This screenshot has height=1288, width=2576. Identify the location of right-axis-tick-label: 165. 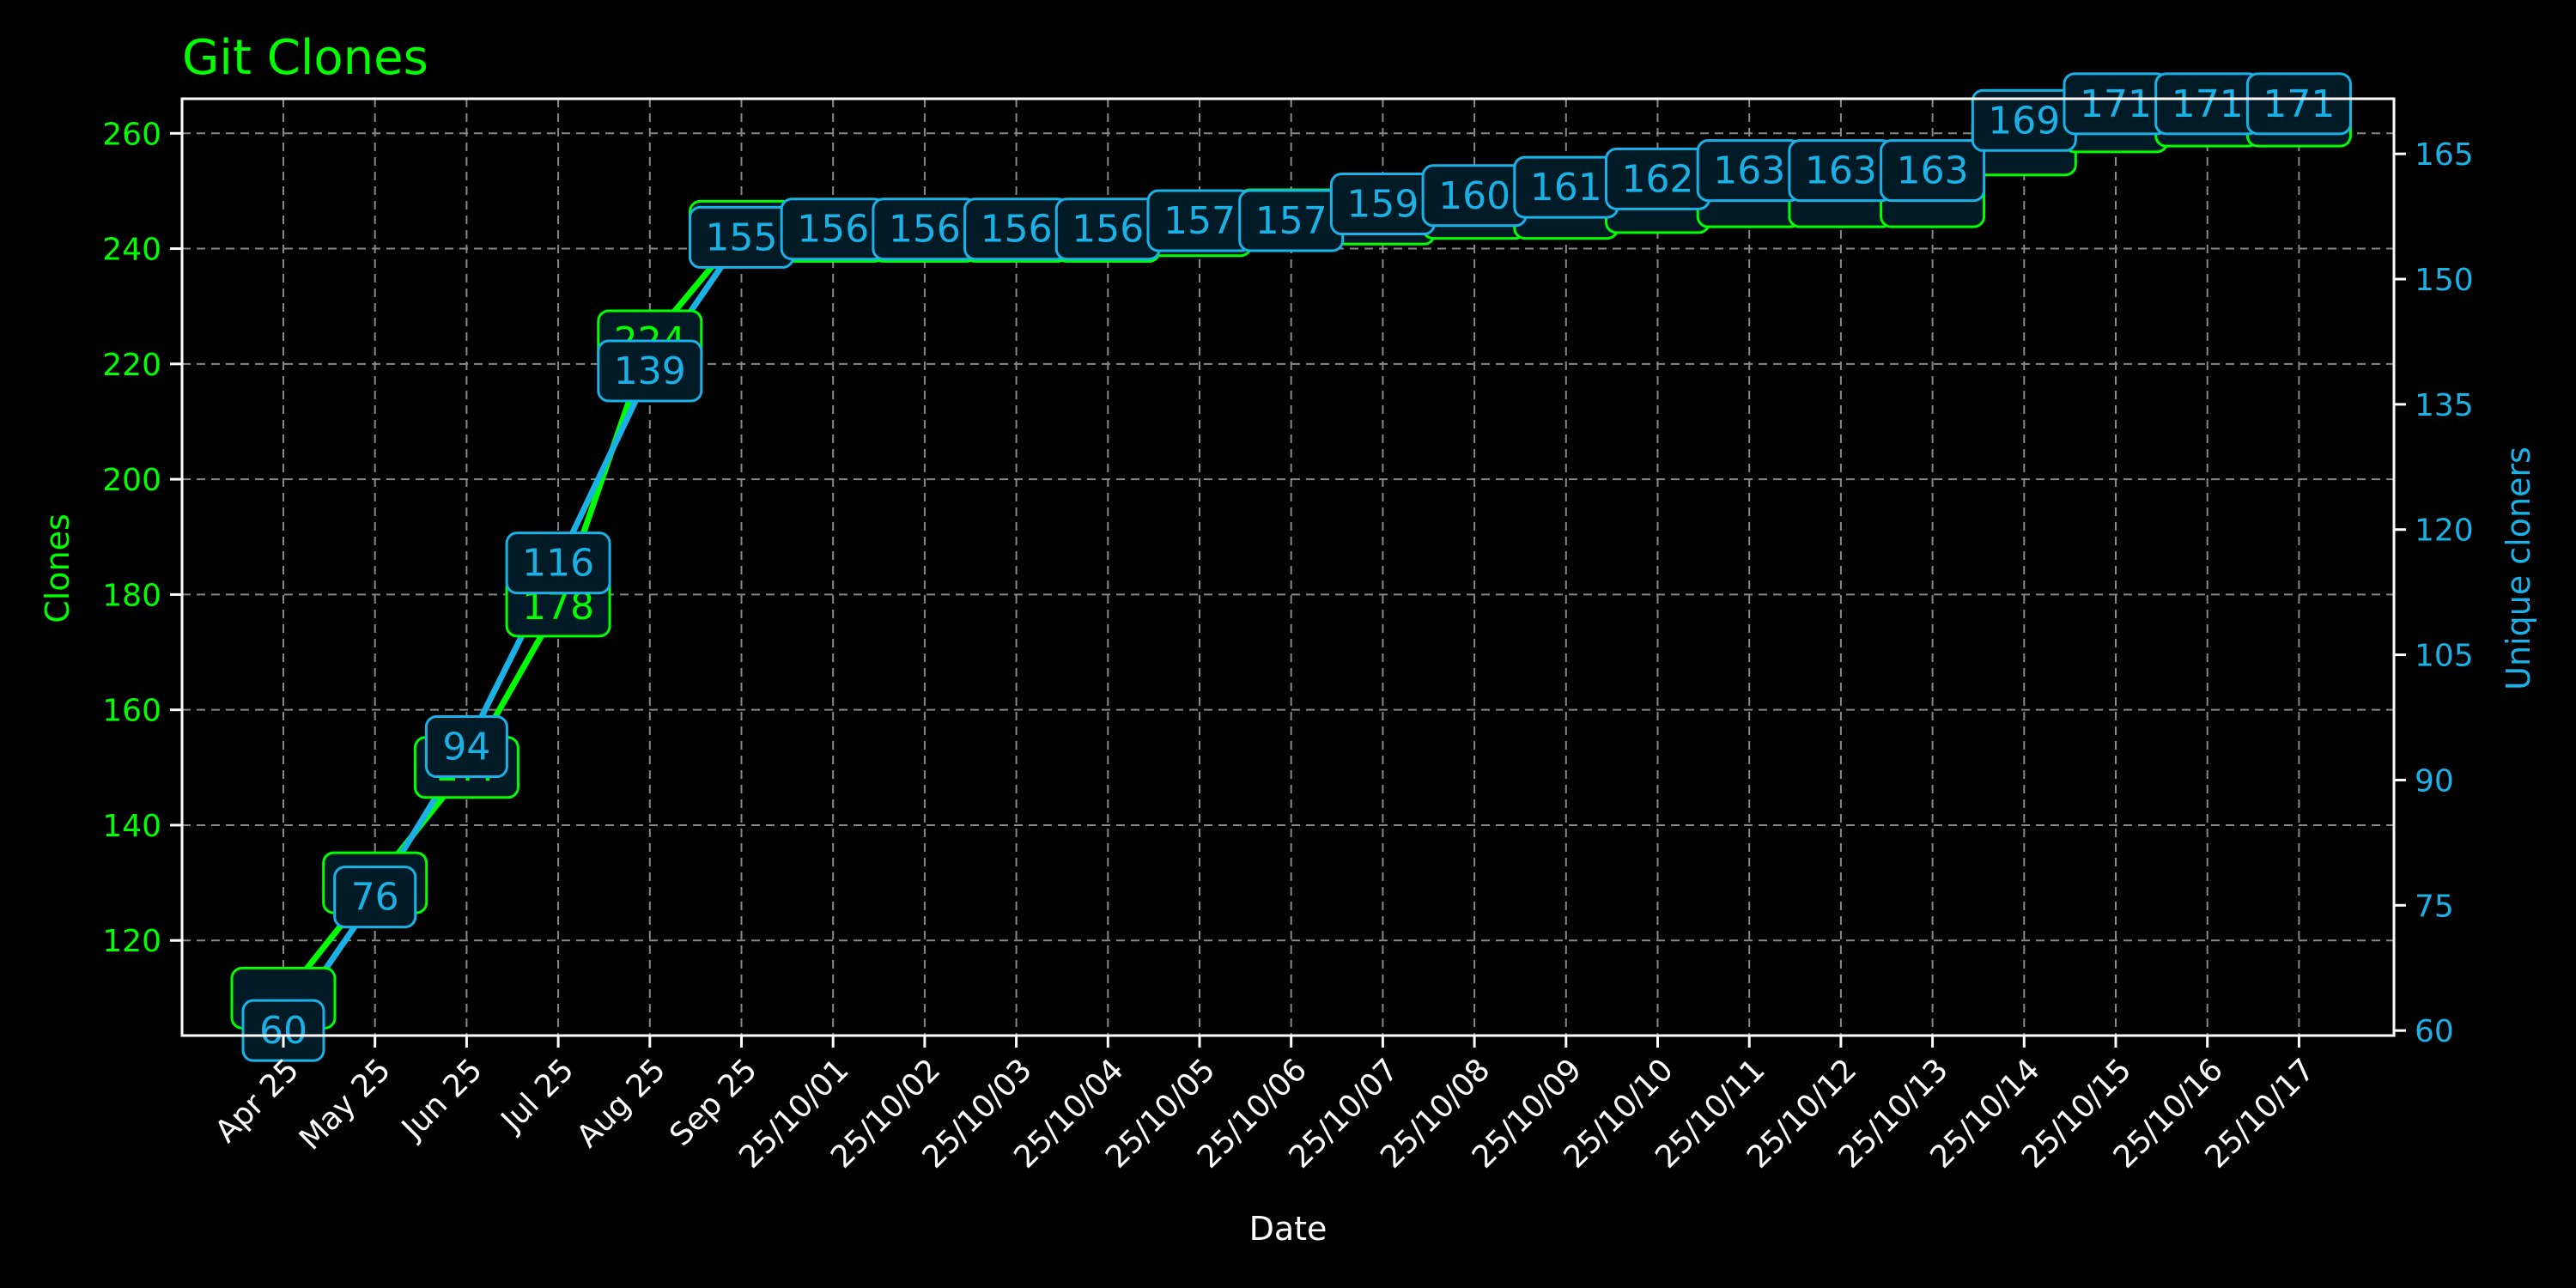
(2444, 155).